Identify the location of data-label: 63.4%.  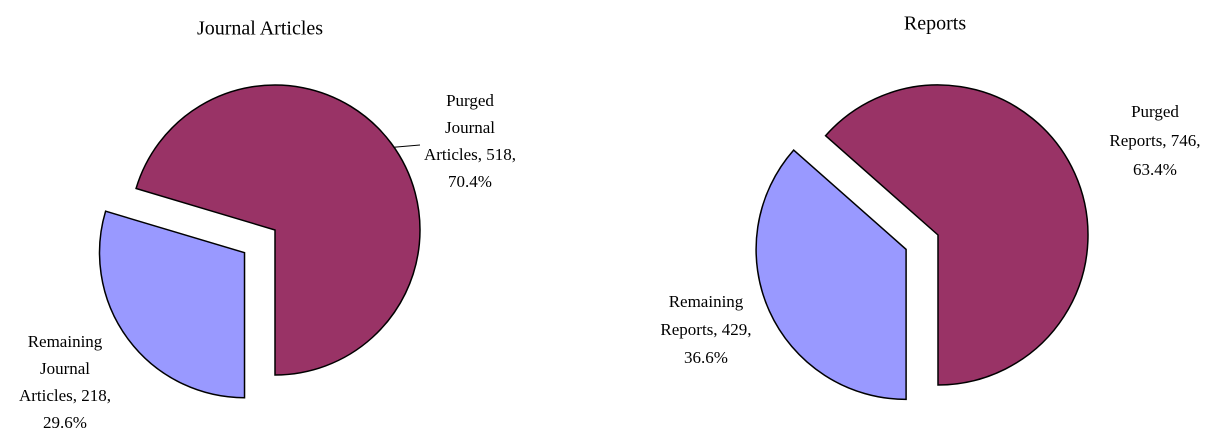
(1155, 169).